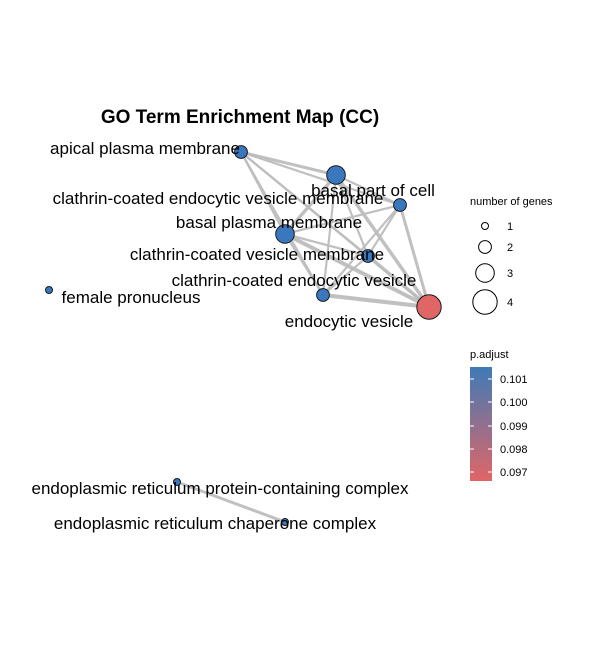 This screenshot has height=650, width=600. I want to click on size-legend-label: 1, so click(510, 227).